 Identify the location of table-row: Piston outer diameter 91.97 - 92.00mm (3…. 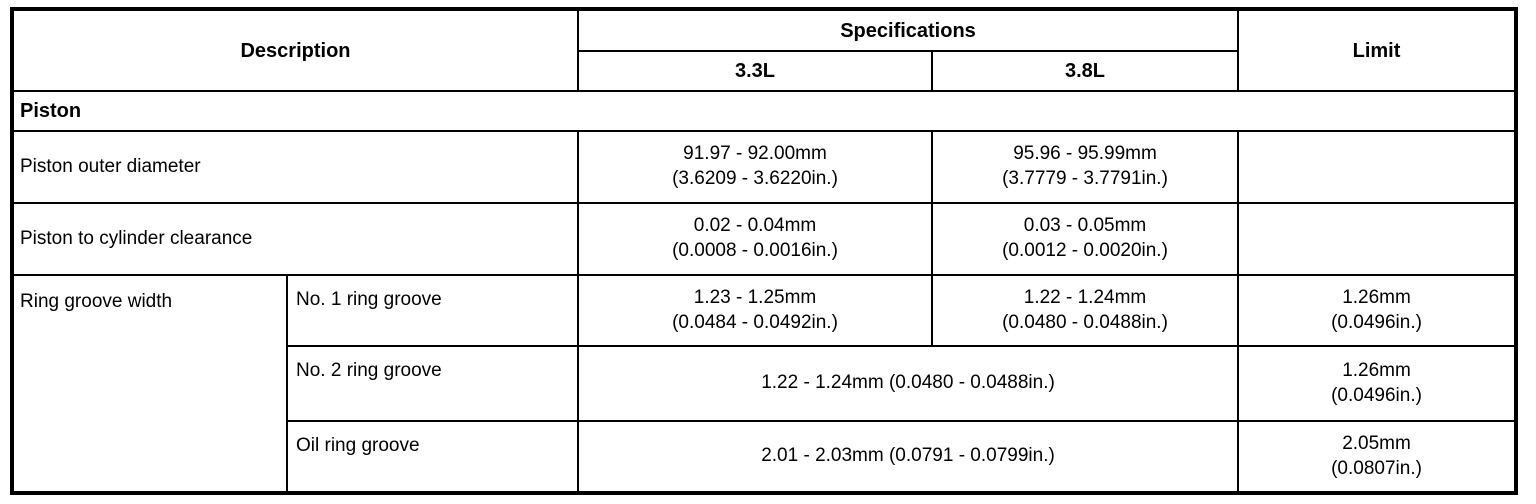
(764, 167).